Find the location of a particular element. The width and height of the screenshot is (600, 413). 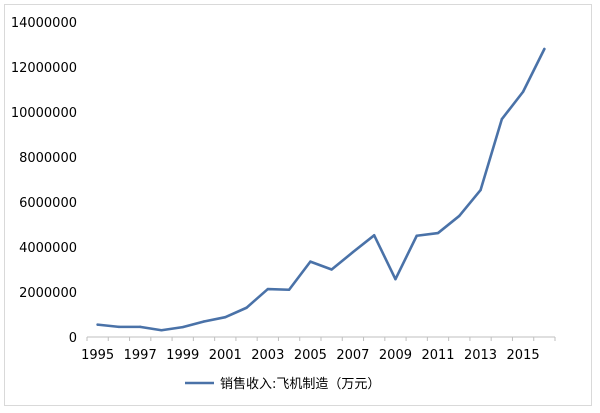

y-tick-label: 10000000 is located at coordinates (44, 113).